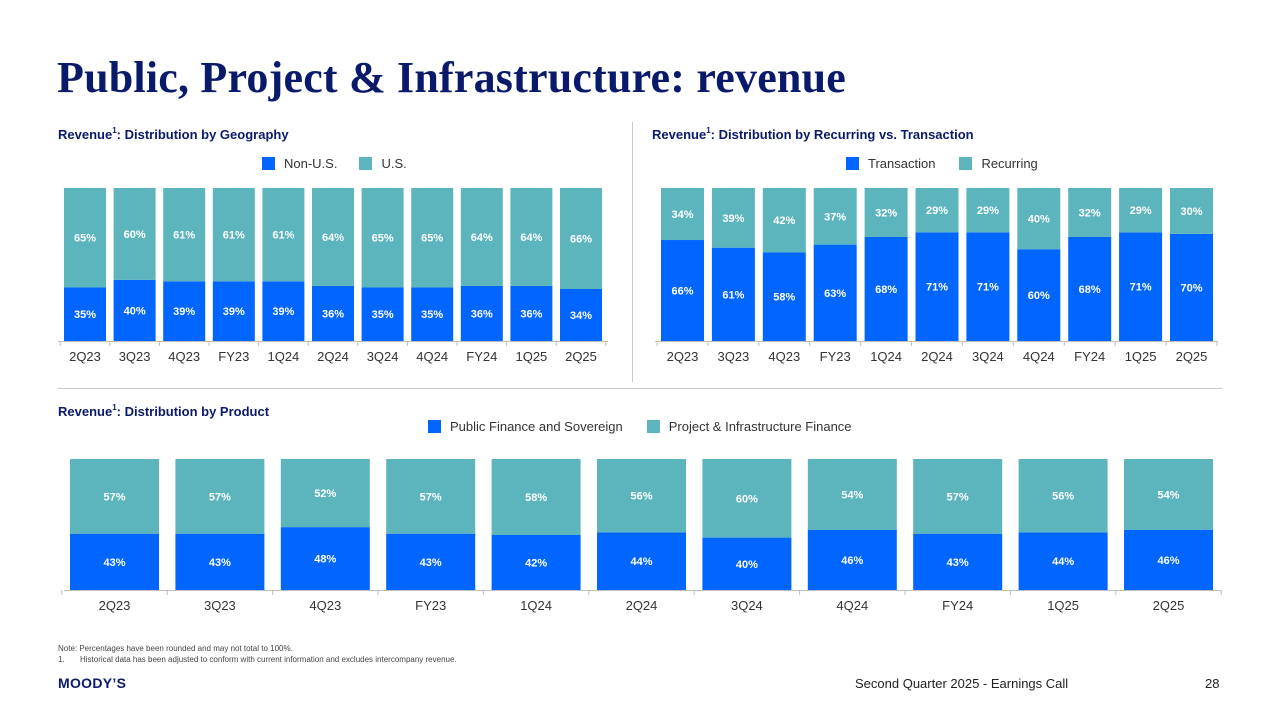 The width and height of the screenshot is (1280, 720). I want to click on geography-data-label: 35%, so click(432, 315).